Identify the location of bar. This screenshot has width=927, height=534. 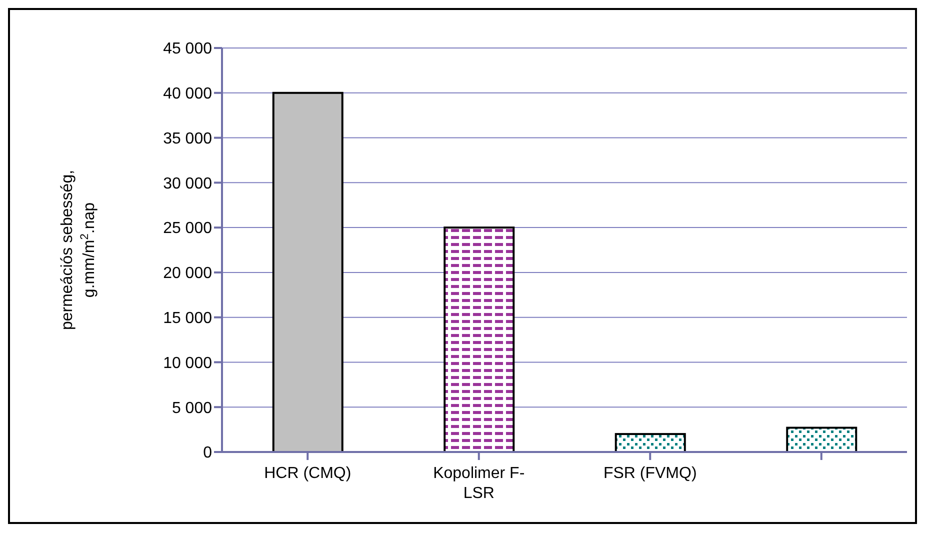
(308, 272).